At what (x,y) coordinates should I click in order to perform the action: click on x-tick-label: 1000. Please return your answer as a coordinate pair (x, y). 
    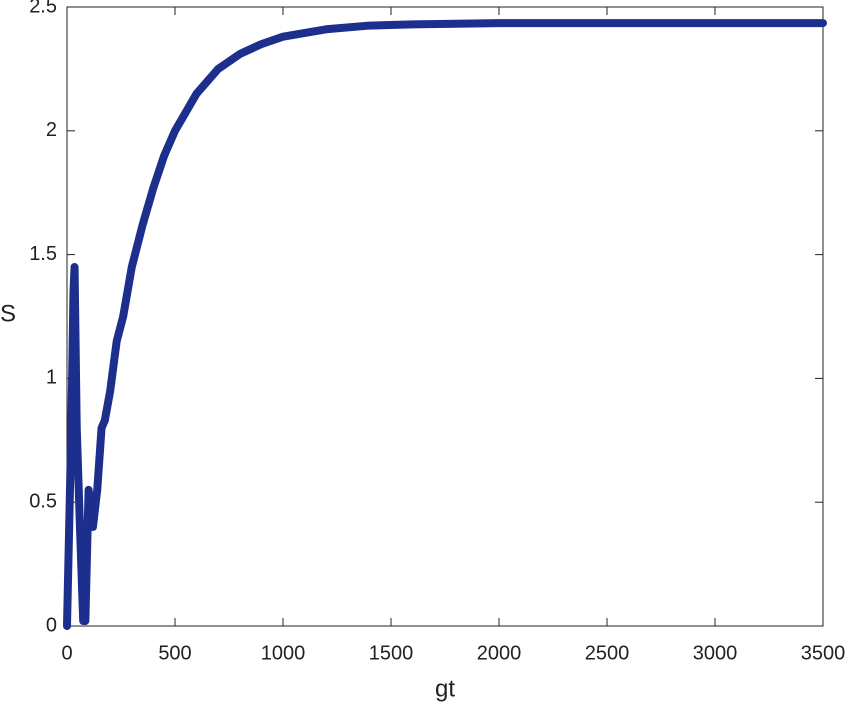
    Looking at the image, I should click on (283, 653).